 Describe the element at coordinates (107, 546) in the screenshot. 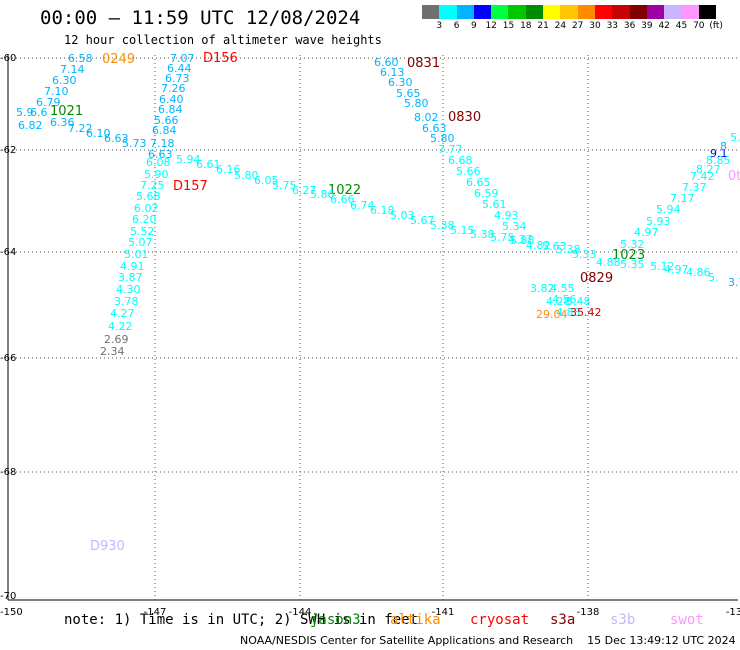

I see `pass-label: D930` at that location.